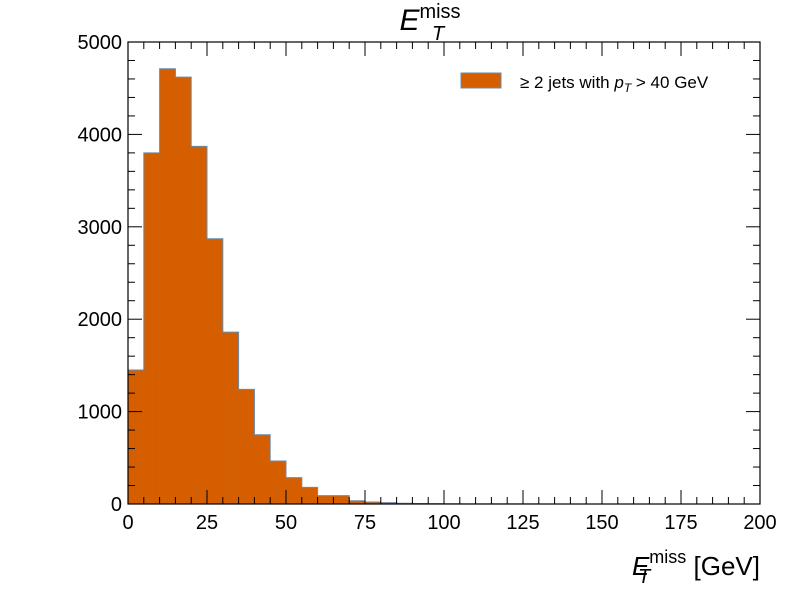 The width and height of the screenshot is (800, 600). I want to click on chart-title: Emiss, so click(429, 19).